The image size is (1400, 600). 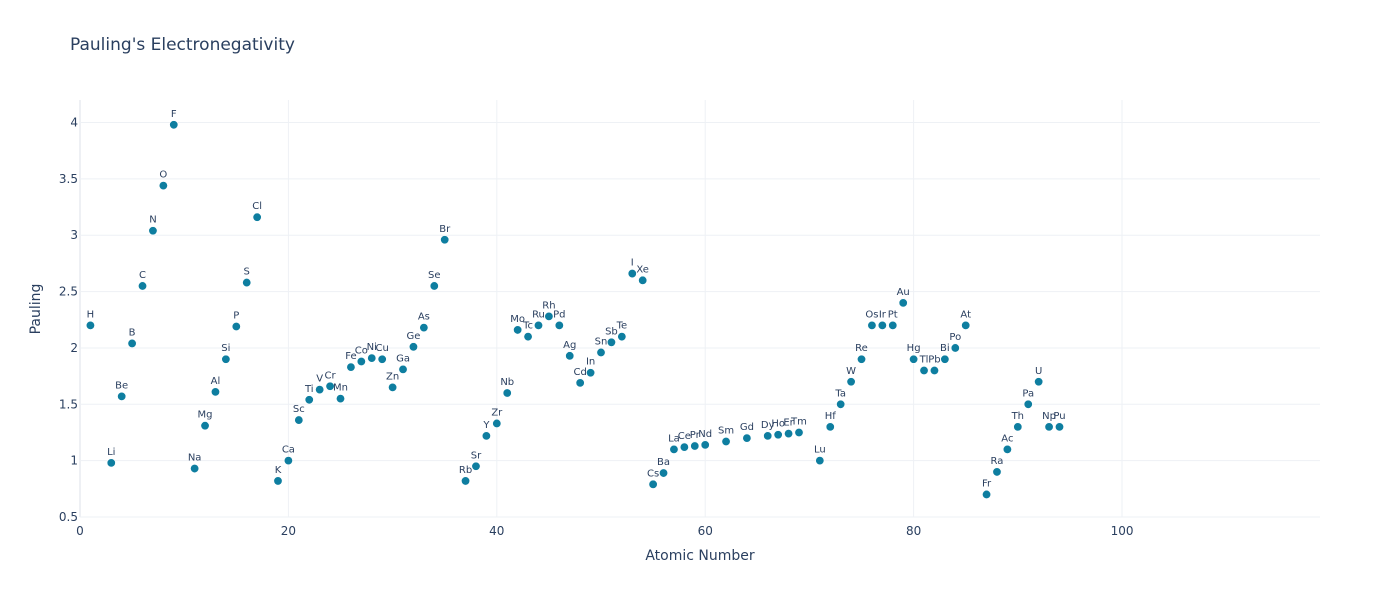 I want to click on data-point-fe, so click(x=351, y=367).